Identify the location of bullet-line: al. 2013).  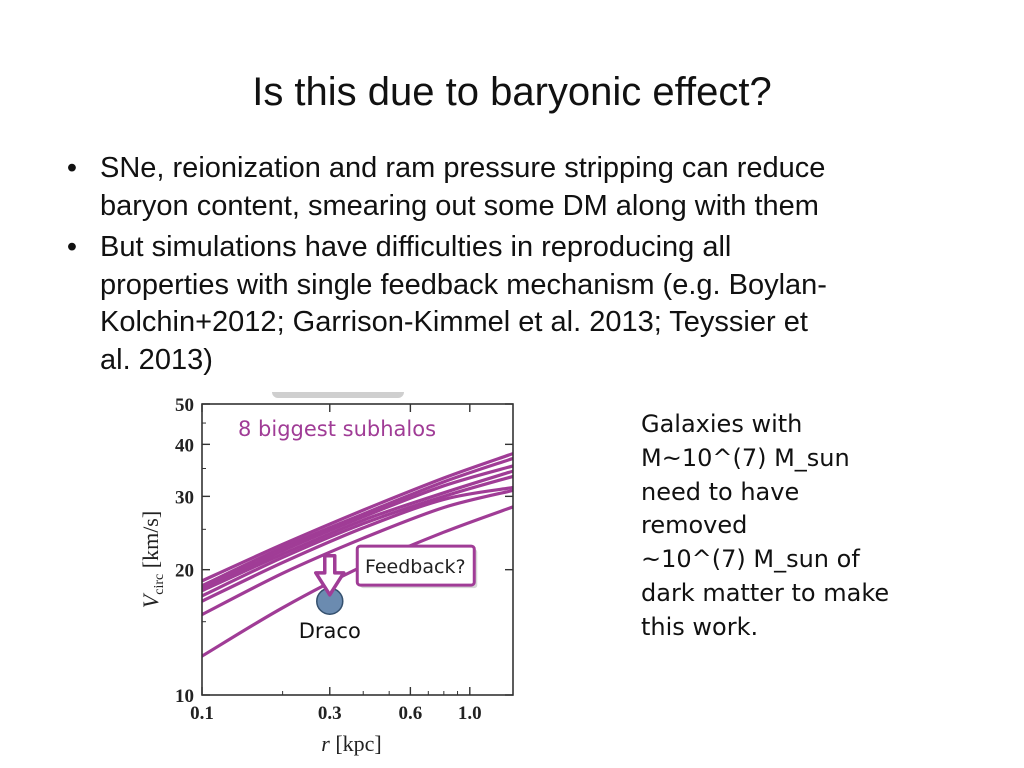
(156, 359).